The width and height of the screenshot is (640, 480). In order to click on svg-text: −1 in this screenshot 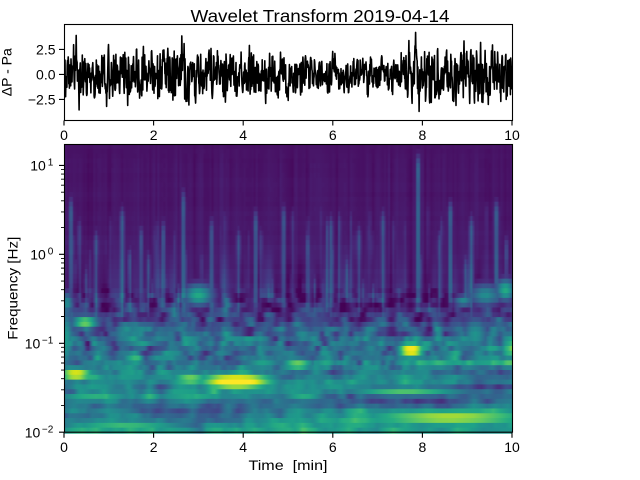, I will do `click(48, 341)`.